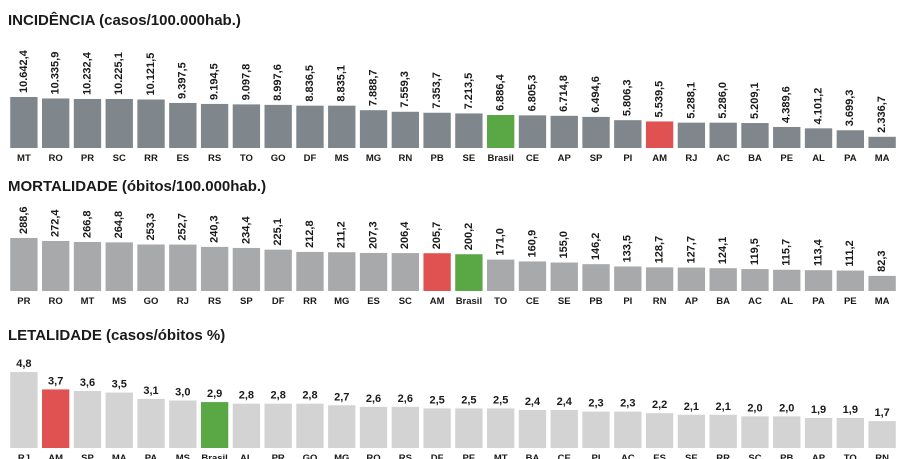 This screenshot has width=898, height=459. What do you see at coordinates (628, 456) in the screenshot?
I see `category-label: AC` at bounding box center [628, 456].